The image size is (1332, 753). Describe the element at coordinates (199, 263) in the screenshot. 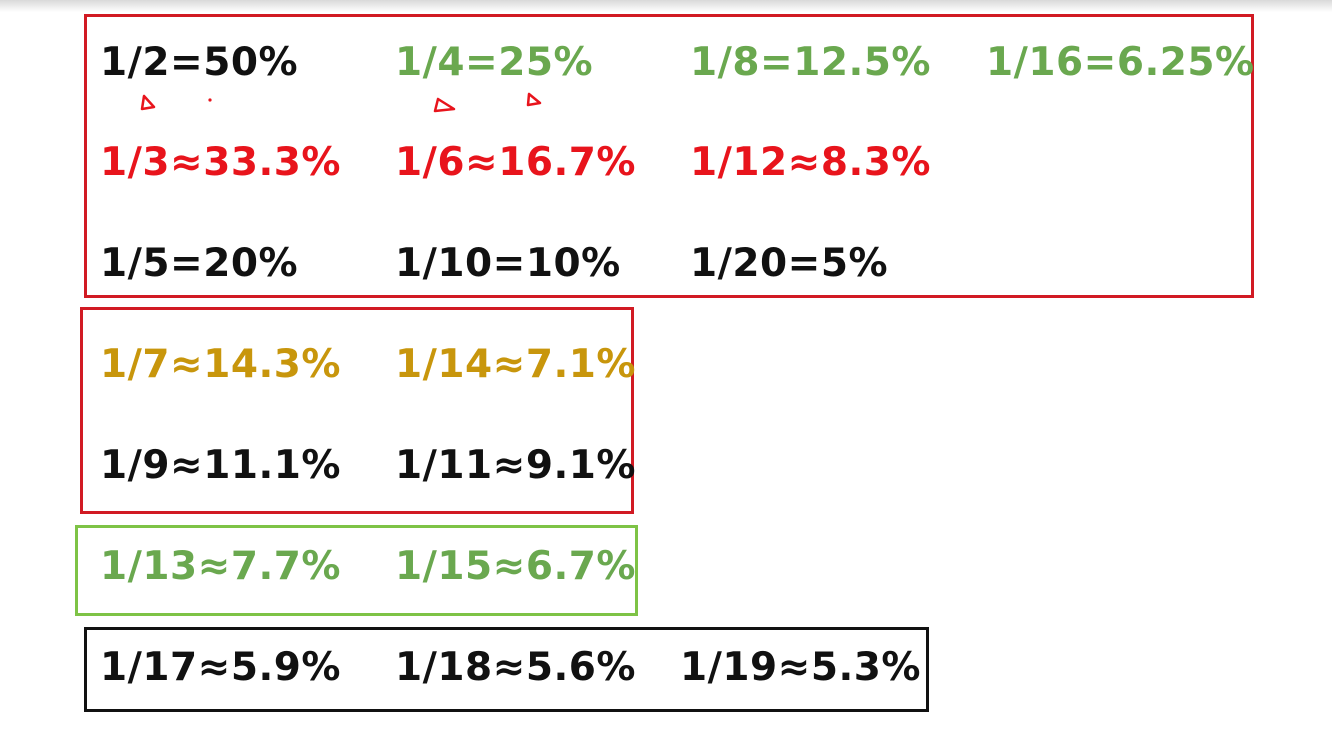

I see `fraction-1-5: 1/5=20%` at that location.